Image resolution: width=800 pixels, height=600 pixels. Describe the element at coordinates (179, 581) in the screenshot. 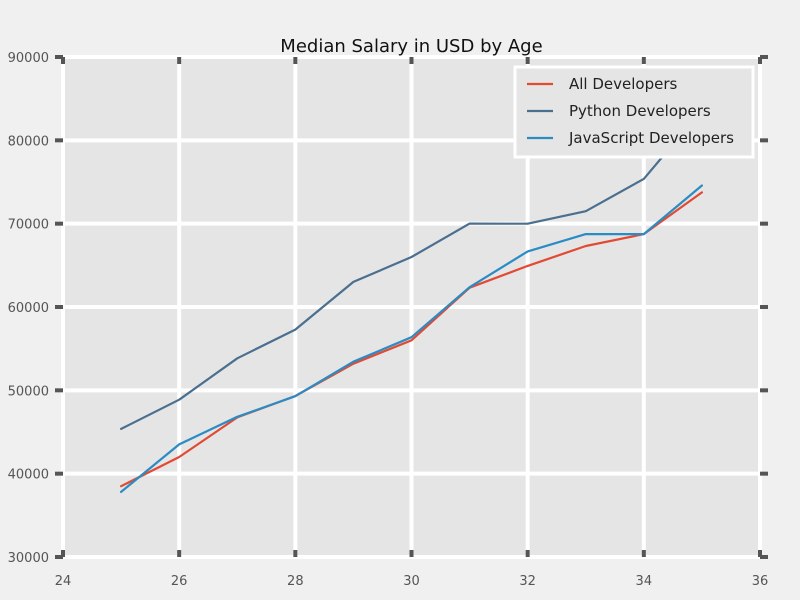

I see `x-tick-label: 26` at that location.